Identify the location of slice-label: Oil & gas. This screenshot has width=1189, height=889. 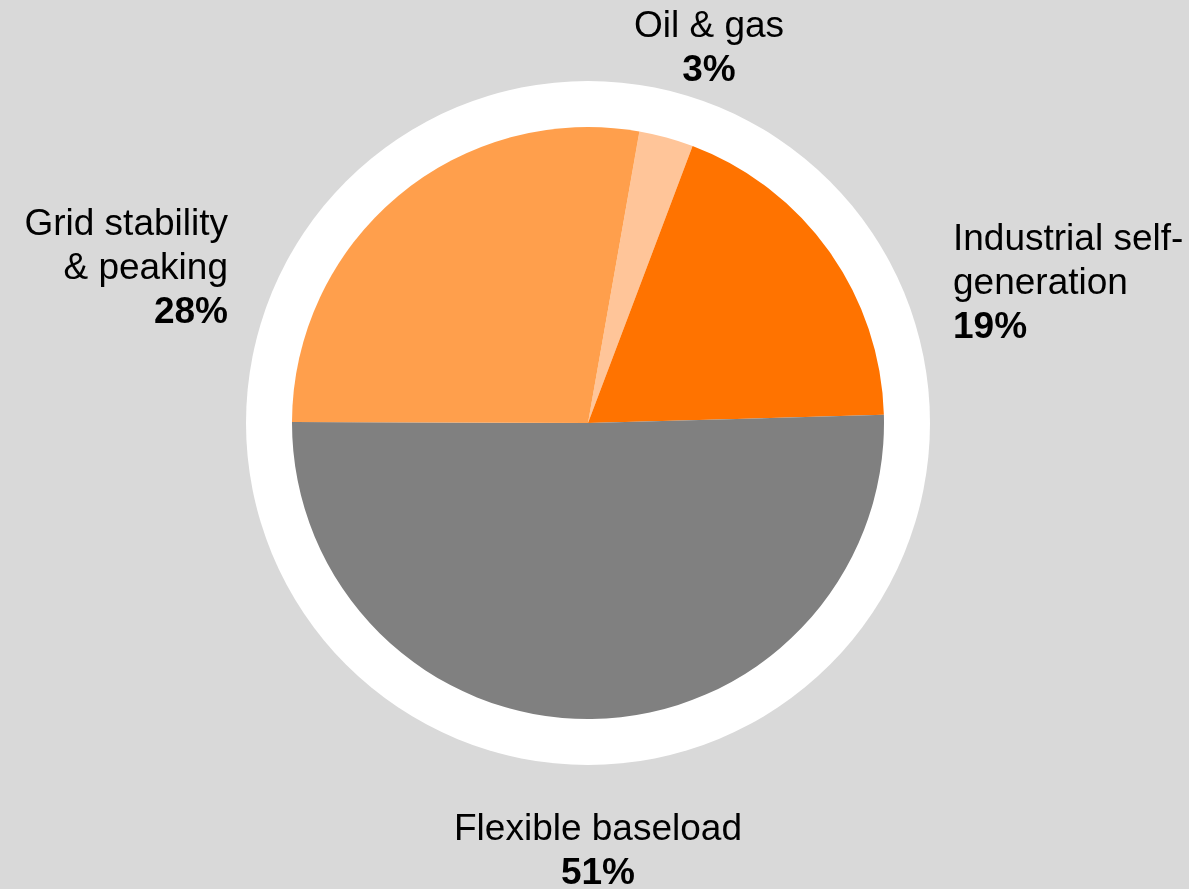
(709, 24).